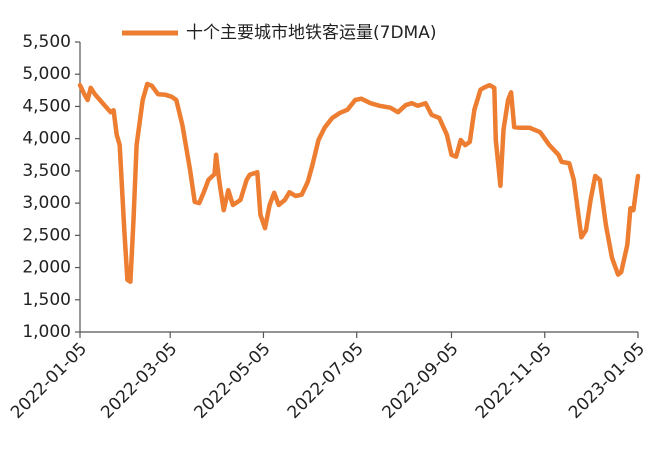 This screenshot has height=451, width=649. Describe the element at coordinates (421, 381) in the screenshot. I see `x-tick-label: 2022-09-05` at that location.